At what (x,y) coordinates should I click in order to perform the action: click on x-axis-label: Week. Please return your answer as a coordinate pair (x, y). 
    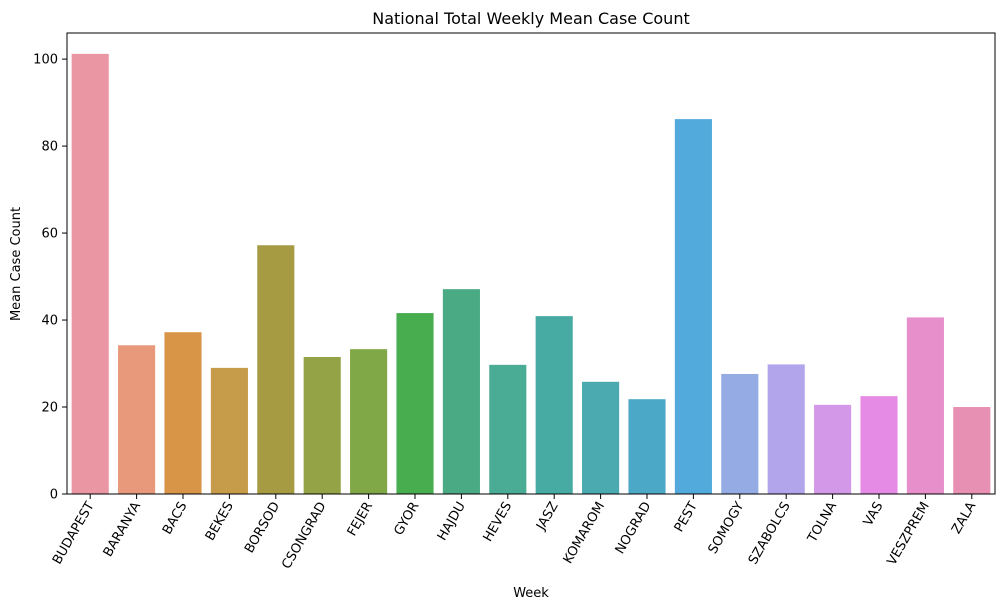
    Looking at the image, I should click on (531, 593).